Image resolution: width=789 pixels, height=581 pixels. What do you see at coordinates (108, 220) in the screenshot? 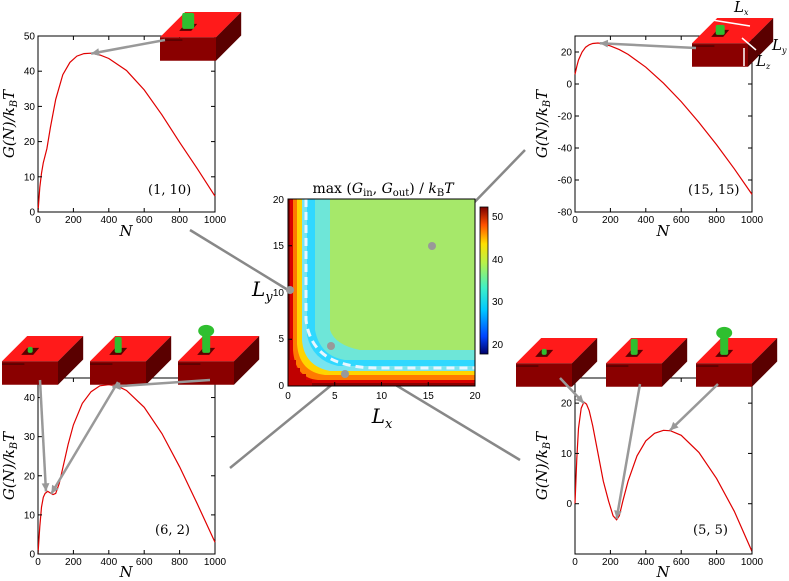
I see `x-tick-label: 400` at bounding box center [108, 220].